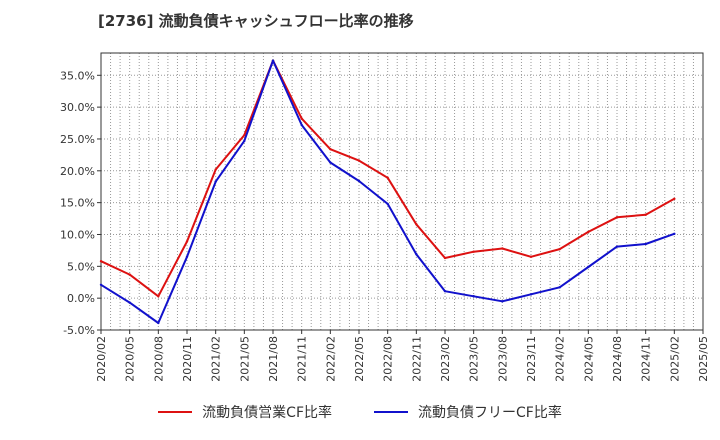 The width and height of the screenshot is (720, 440). What do you see at coordinates (101, 359) in the screenshot?
I see `x-tick-label: 2020/02` at bounding box center [101, 359].